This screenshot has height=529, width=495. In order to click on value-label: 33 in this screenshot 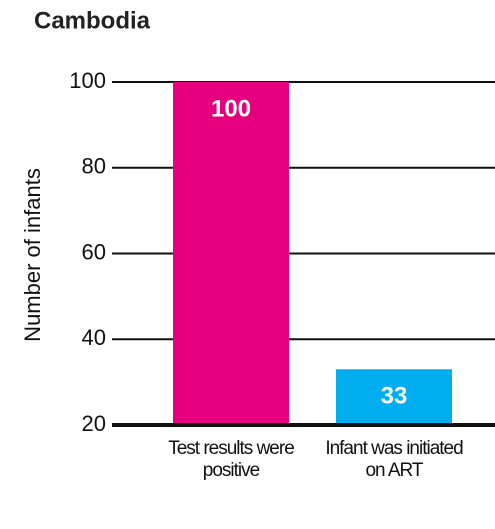, I will do `click(394, 396)`.